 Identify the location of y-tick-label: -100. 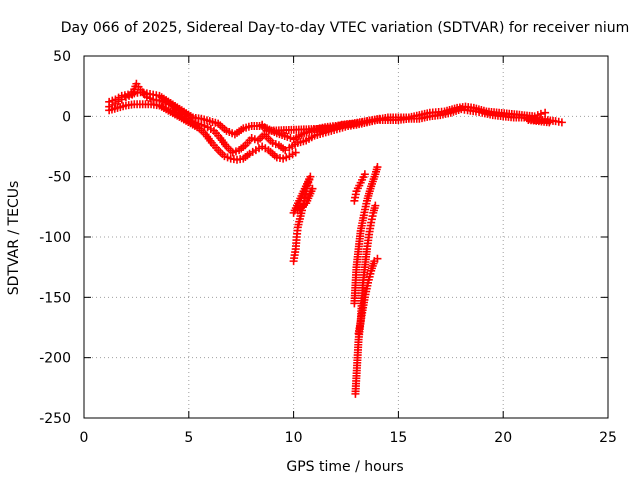
(55, 238).